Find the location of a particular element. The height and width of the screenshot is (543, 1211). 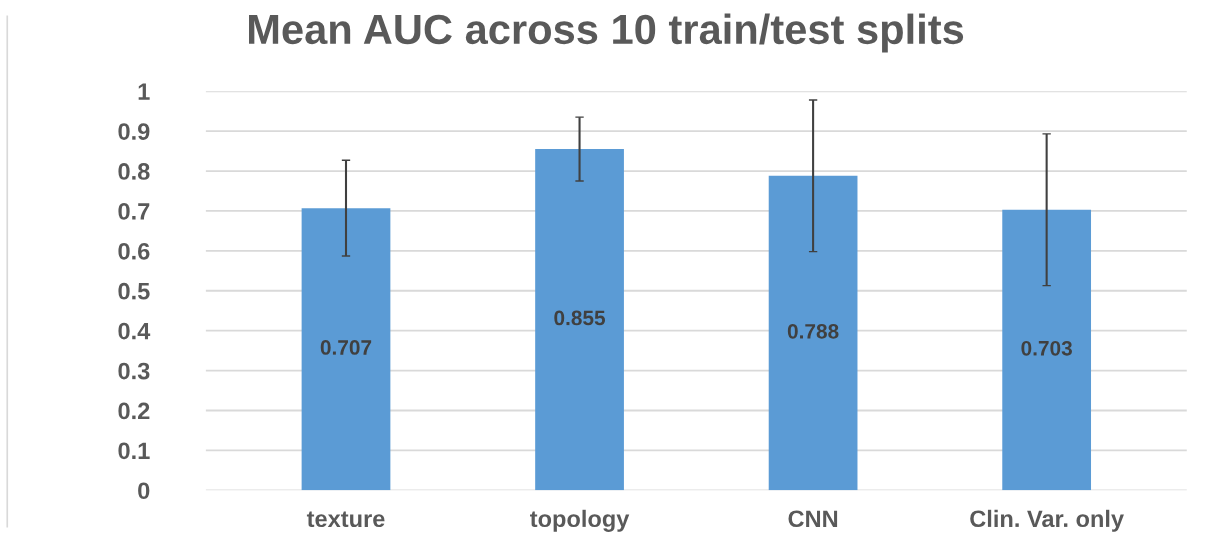

data-label: 0.703 is located at coordinates (1046, 348).